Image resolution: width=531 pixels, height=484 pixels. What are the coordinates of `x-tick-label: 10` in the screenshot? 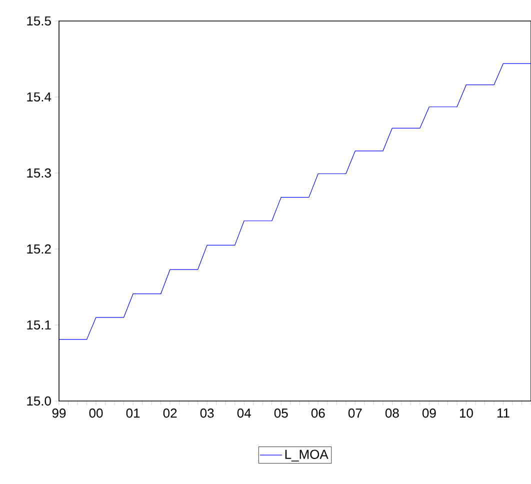 It's located at (466, 413).